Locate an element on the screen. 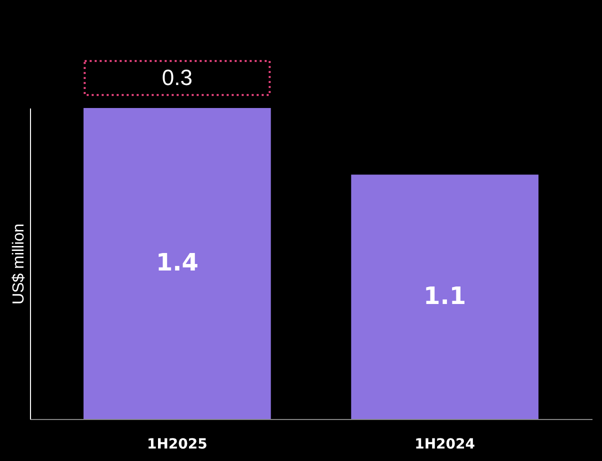 This screenshot has height=461, width=602. data-label: 1.4 is located at coordinates (177, 262).